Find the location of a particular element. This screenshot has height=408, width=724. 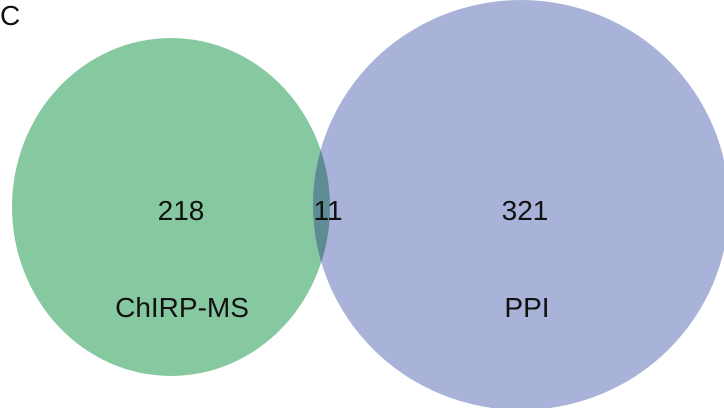

intersection-count: 11 is located at coordinates (327, 210).